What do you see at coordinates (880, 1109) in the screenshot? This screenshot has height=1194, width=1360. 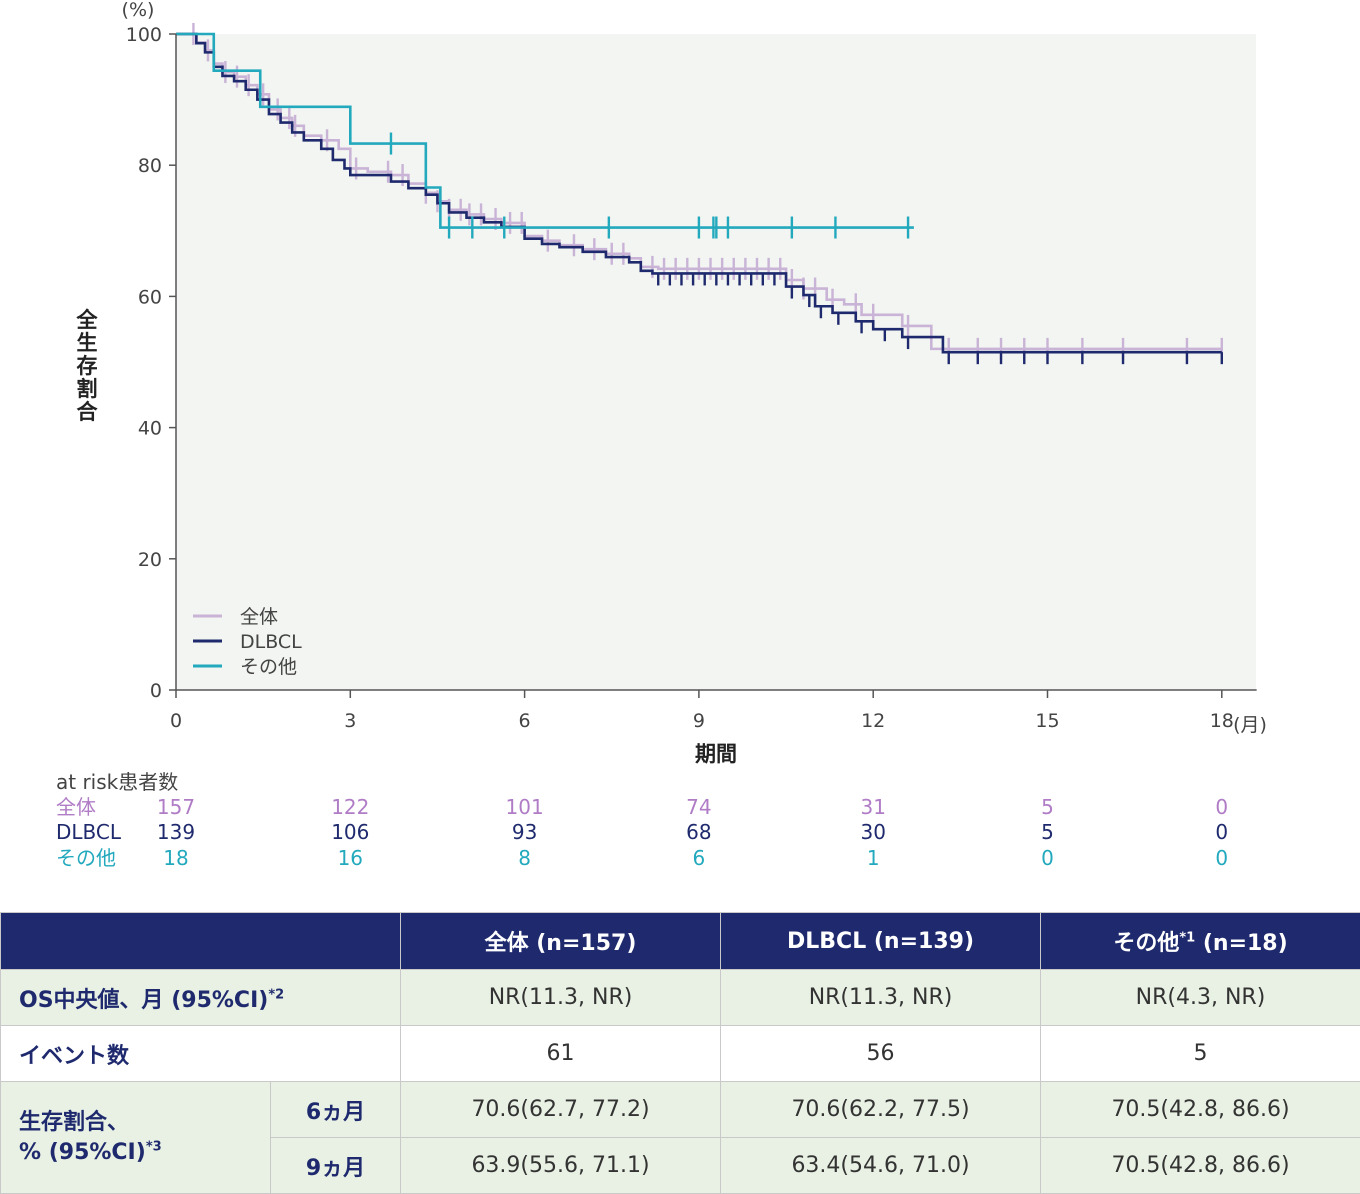 I see `m6-dlbcl: 70.6(62.2, 77.5)` at bounding box center [880, 1109].